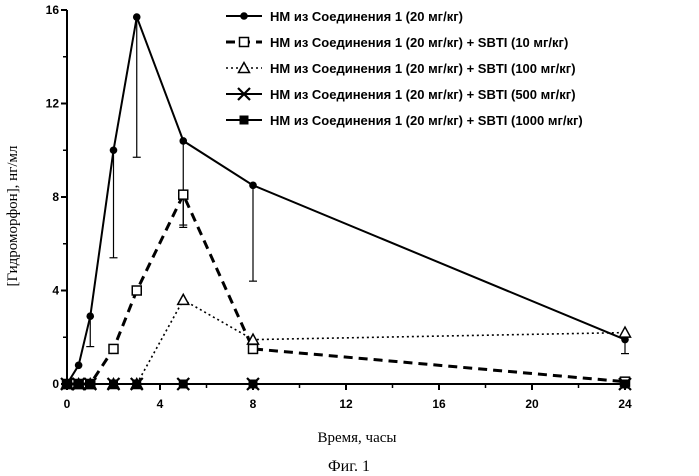 This screenshot has width=699, height=476. Describe the element at coordinates (357, 438) in the screenshot. I see `x-axis-title: Время, часы` at that location.